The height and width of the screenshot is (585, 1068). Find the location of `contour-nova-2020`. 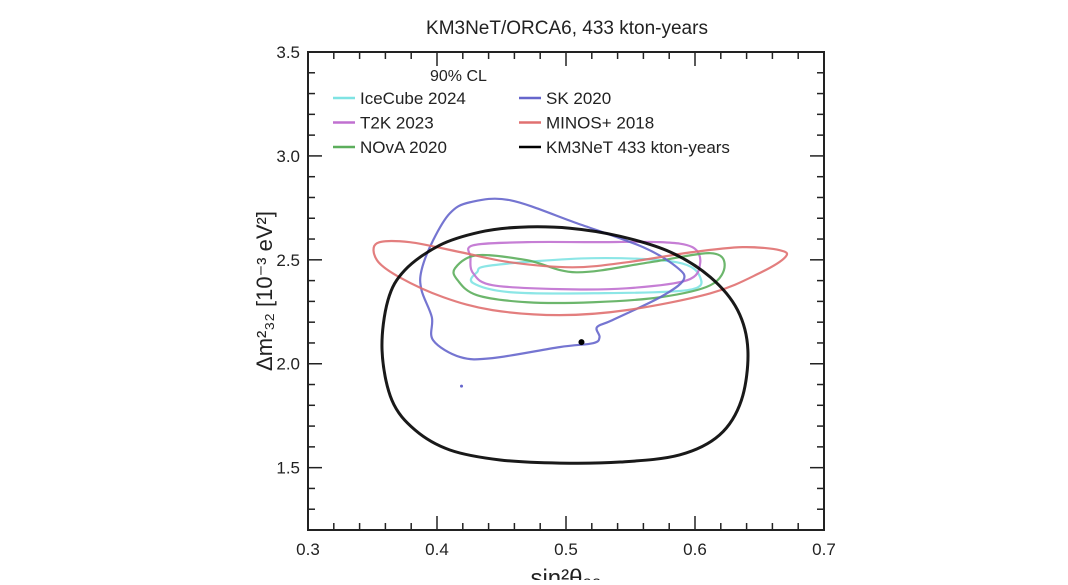

contour-nova-2020 is located at coordinates (589, 278).